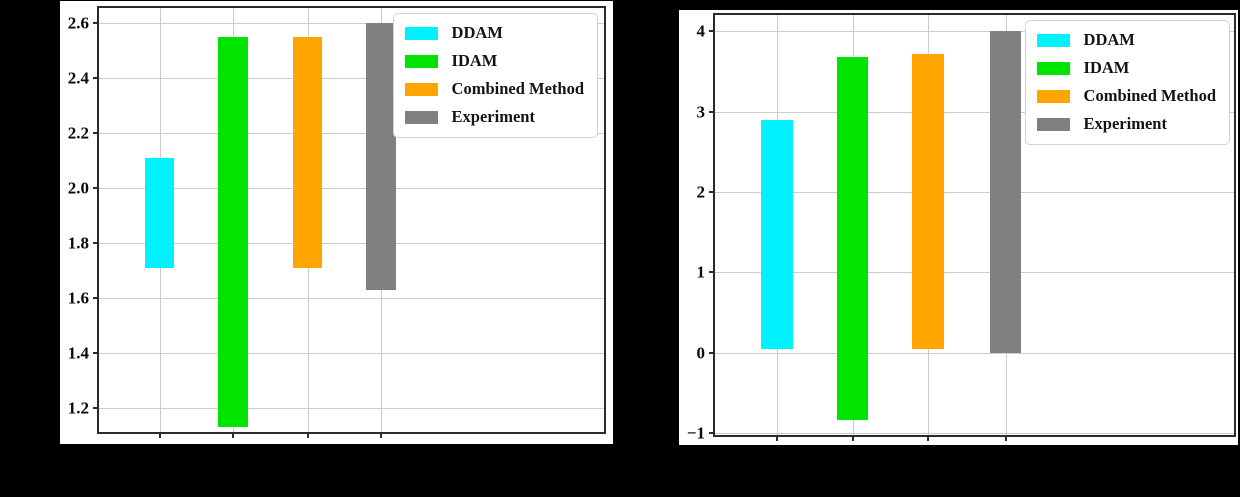  Describe the element at coordinates (78, 298) in the screenshot. I see `y-tick-label: 1.6` at that location.